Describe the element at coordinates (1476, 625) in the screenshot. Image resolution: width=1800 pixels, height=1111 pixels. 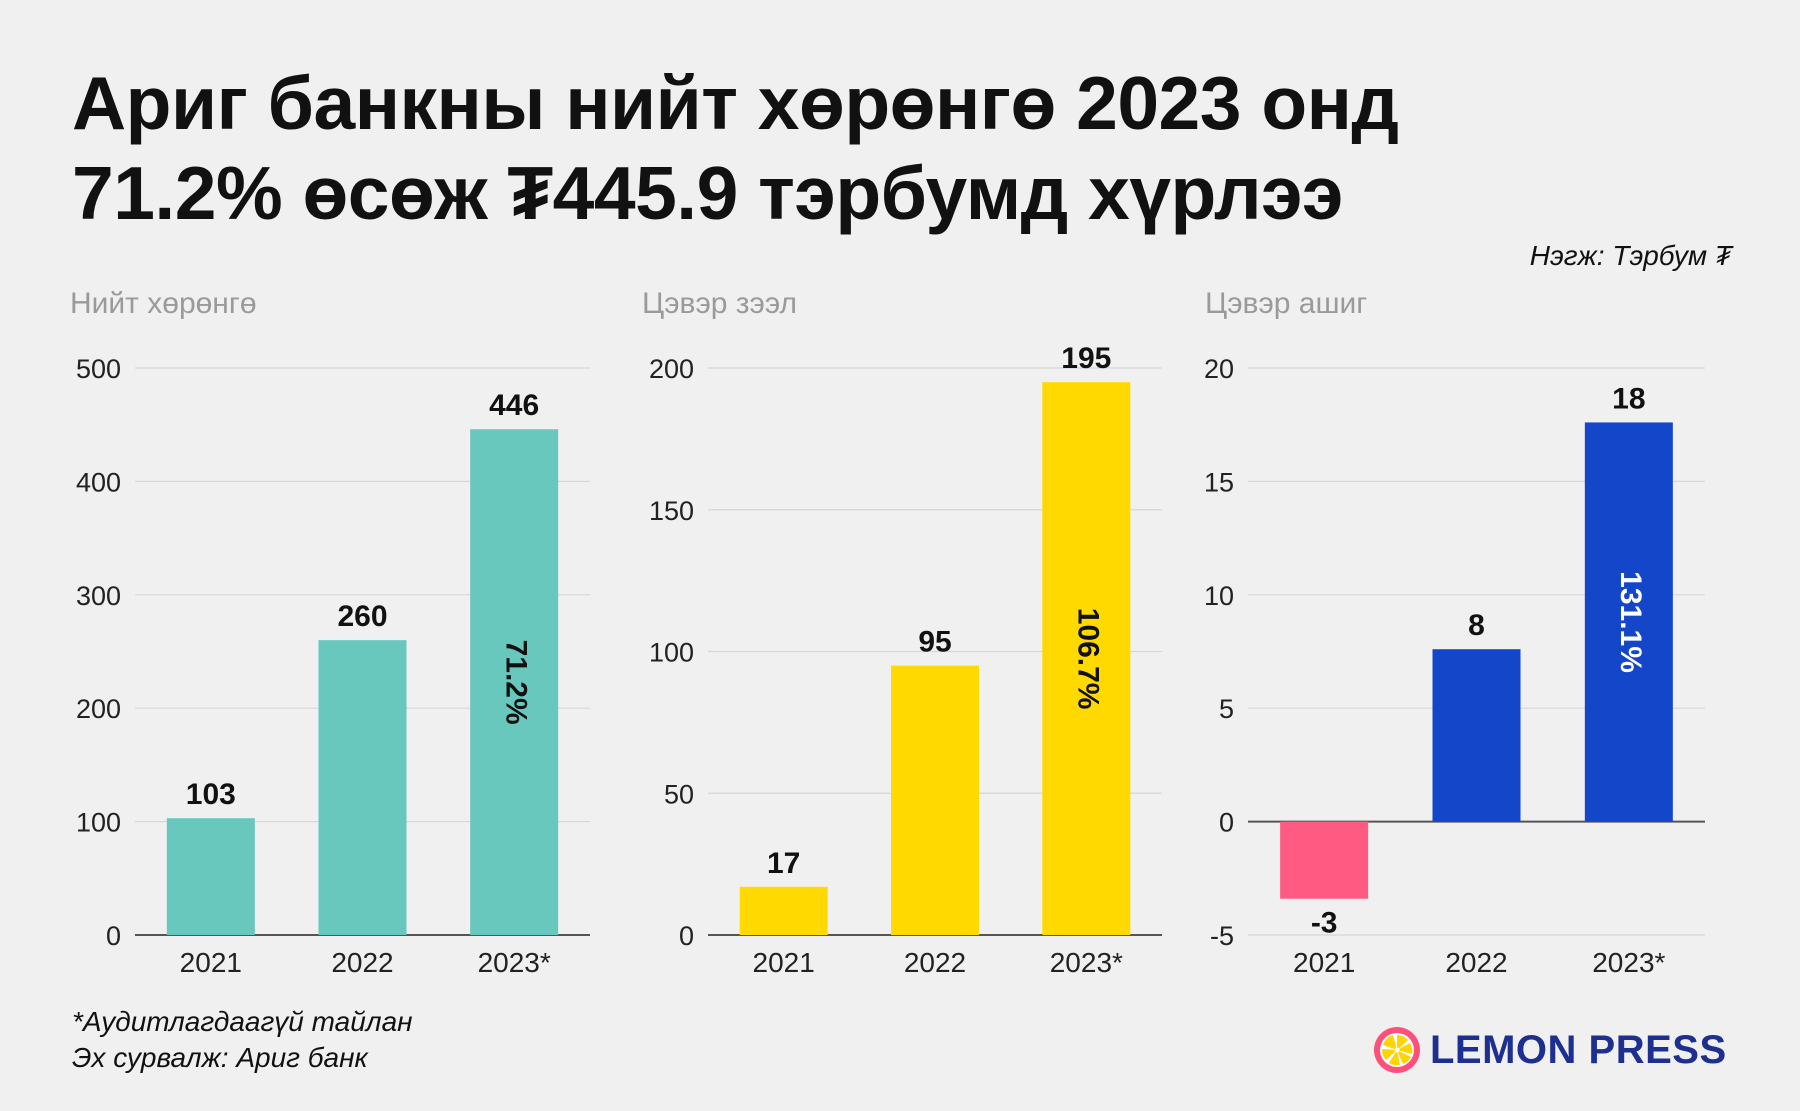
I see `value-label: 8` at that location.